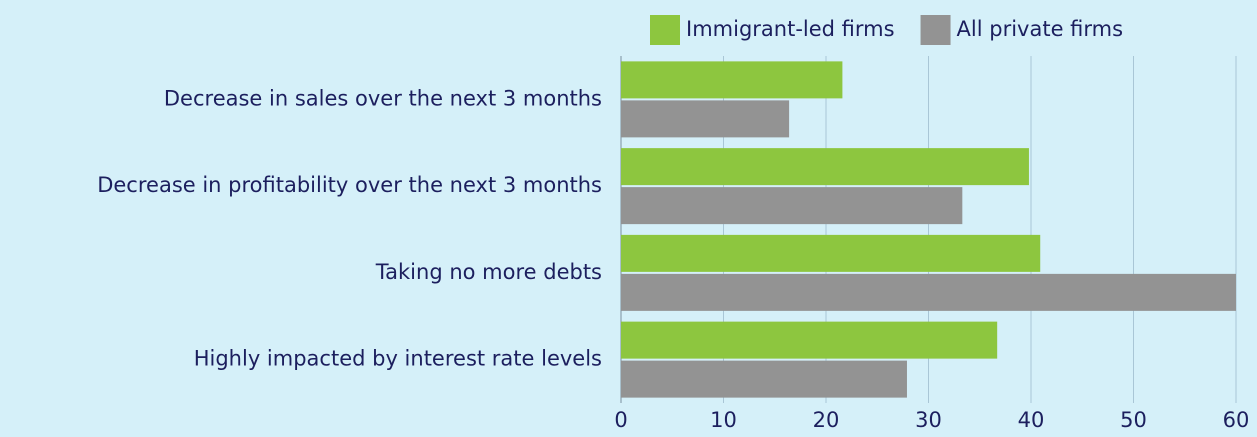 The height and width of the screenshot is (437, 1257). Describe the element at coordinates (723, 420) in the screenshot. I see `x-tick-label: 10` at that location.